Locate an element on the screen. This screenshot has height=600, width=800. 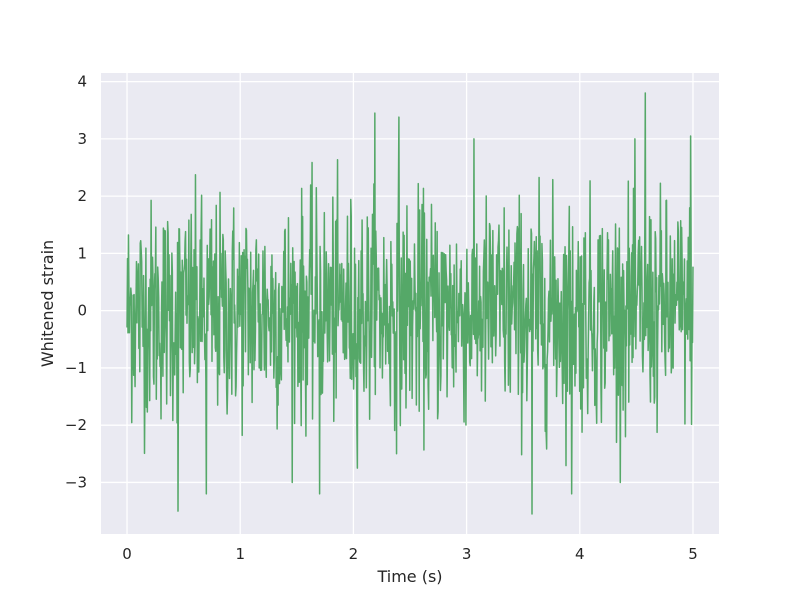
x-tick-label: 0 is located at coordinates (127, 554).